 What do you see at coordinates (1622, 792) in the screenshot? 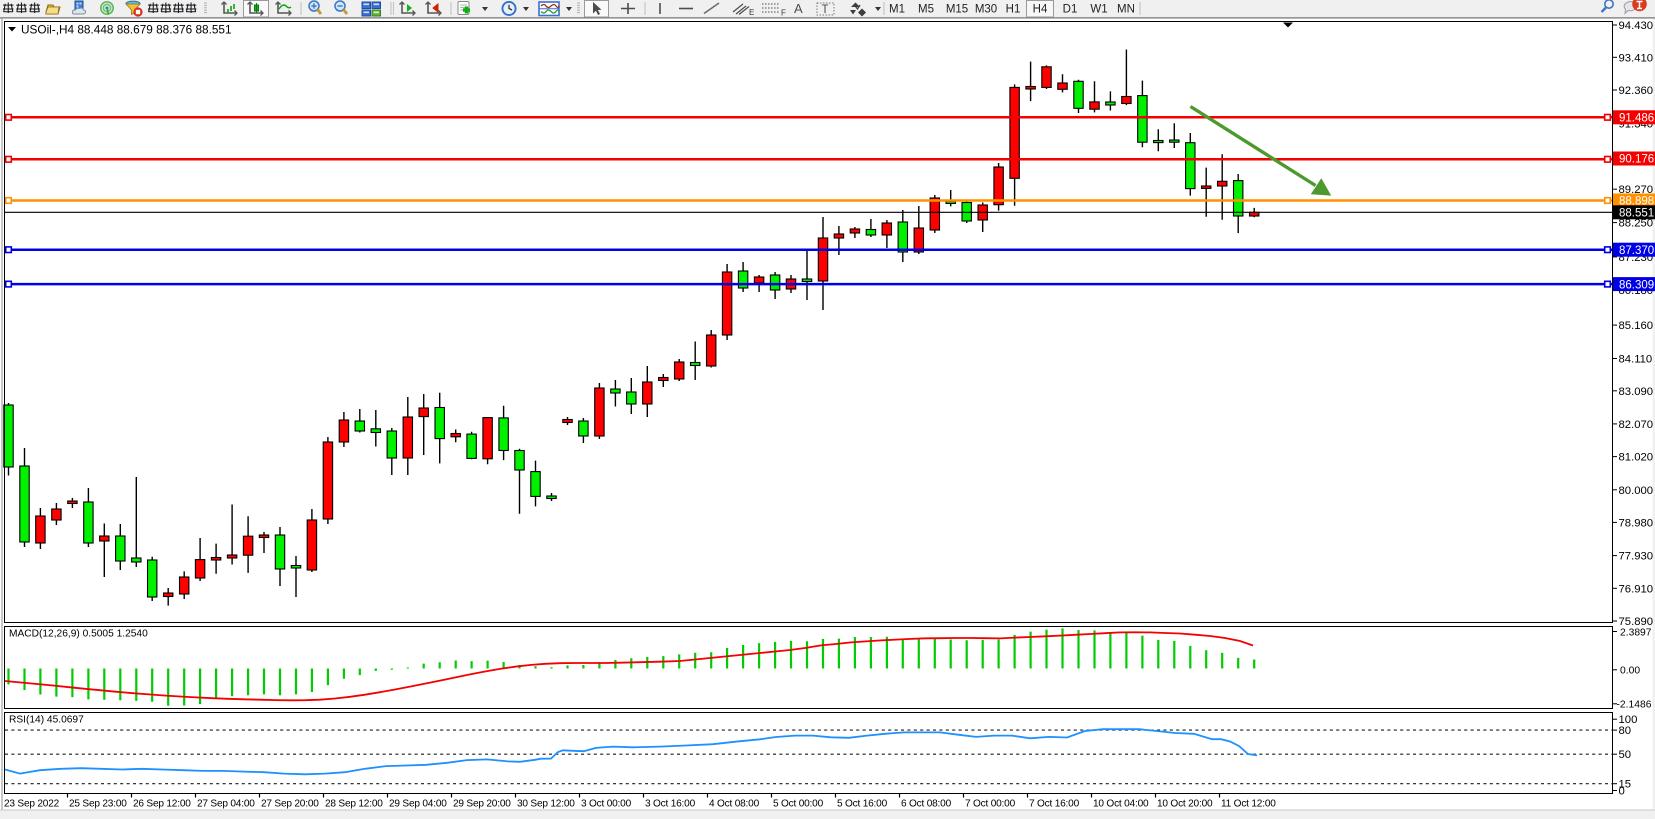
I see `svg-text: 0` at bounding box center [1622, 792].